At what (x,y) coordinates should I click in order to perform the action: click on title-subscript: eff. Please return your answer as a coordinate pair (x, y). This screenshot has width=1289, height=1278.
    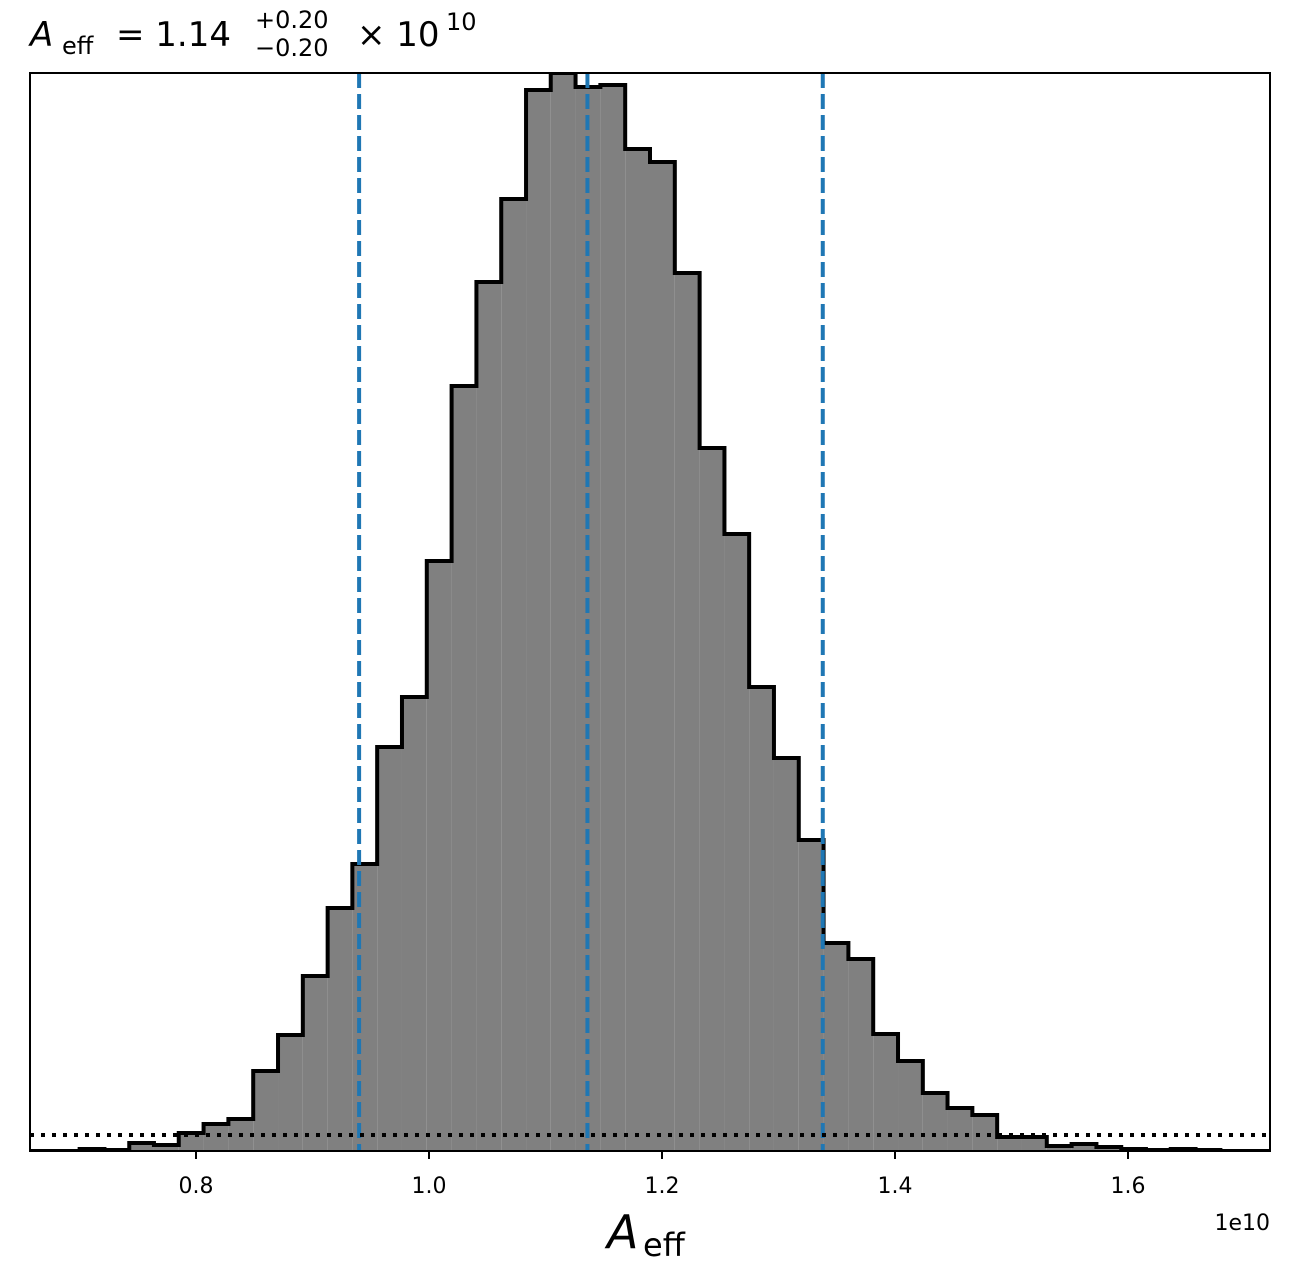
    Looking at the image, I should click on (78, 46).